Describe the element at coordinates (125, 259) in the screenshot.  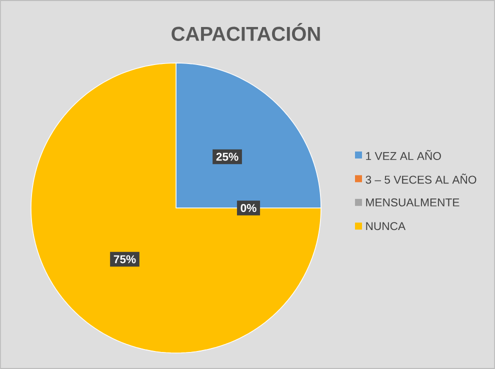
I see `data-label: 75%` at that location.